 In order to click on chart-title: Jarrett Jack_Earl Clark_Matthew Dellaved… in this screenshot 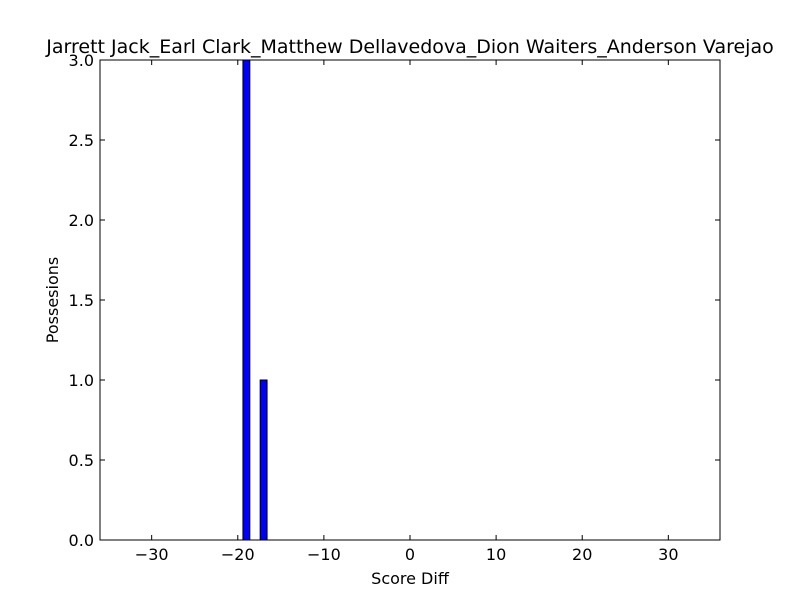, I will do `click(409, 47)`.